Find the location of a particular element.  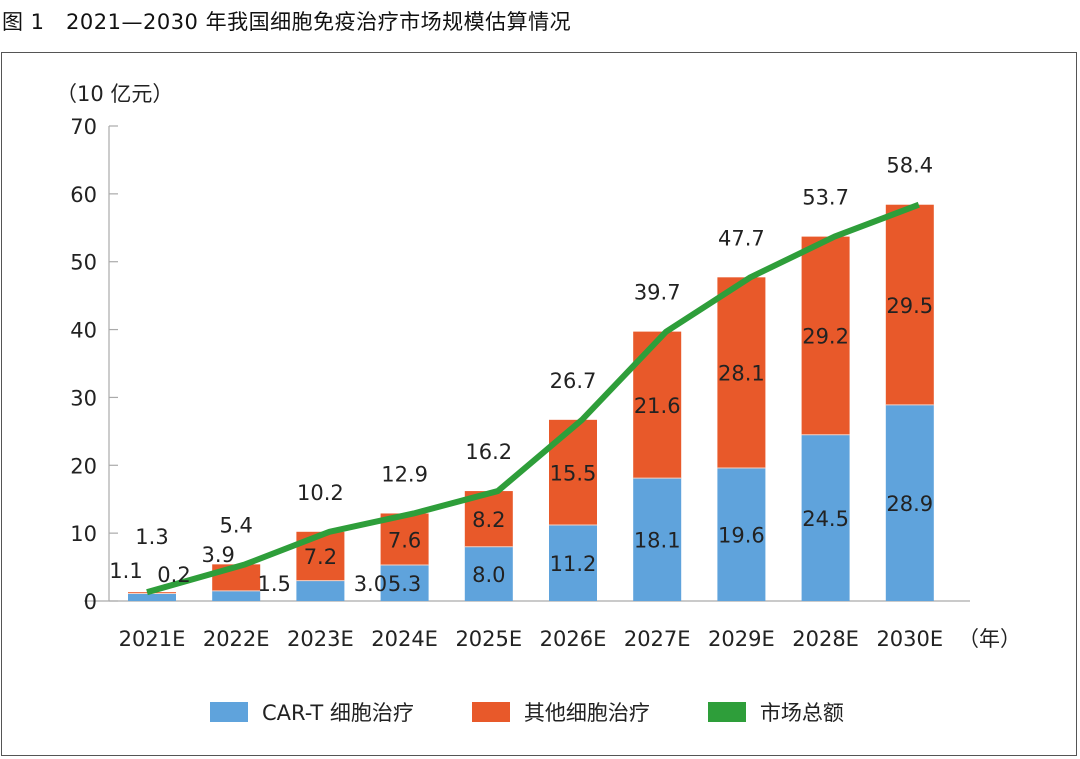

y-axis-unit-label: （10 亿元） is located at coordinates (114, 94).